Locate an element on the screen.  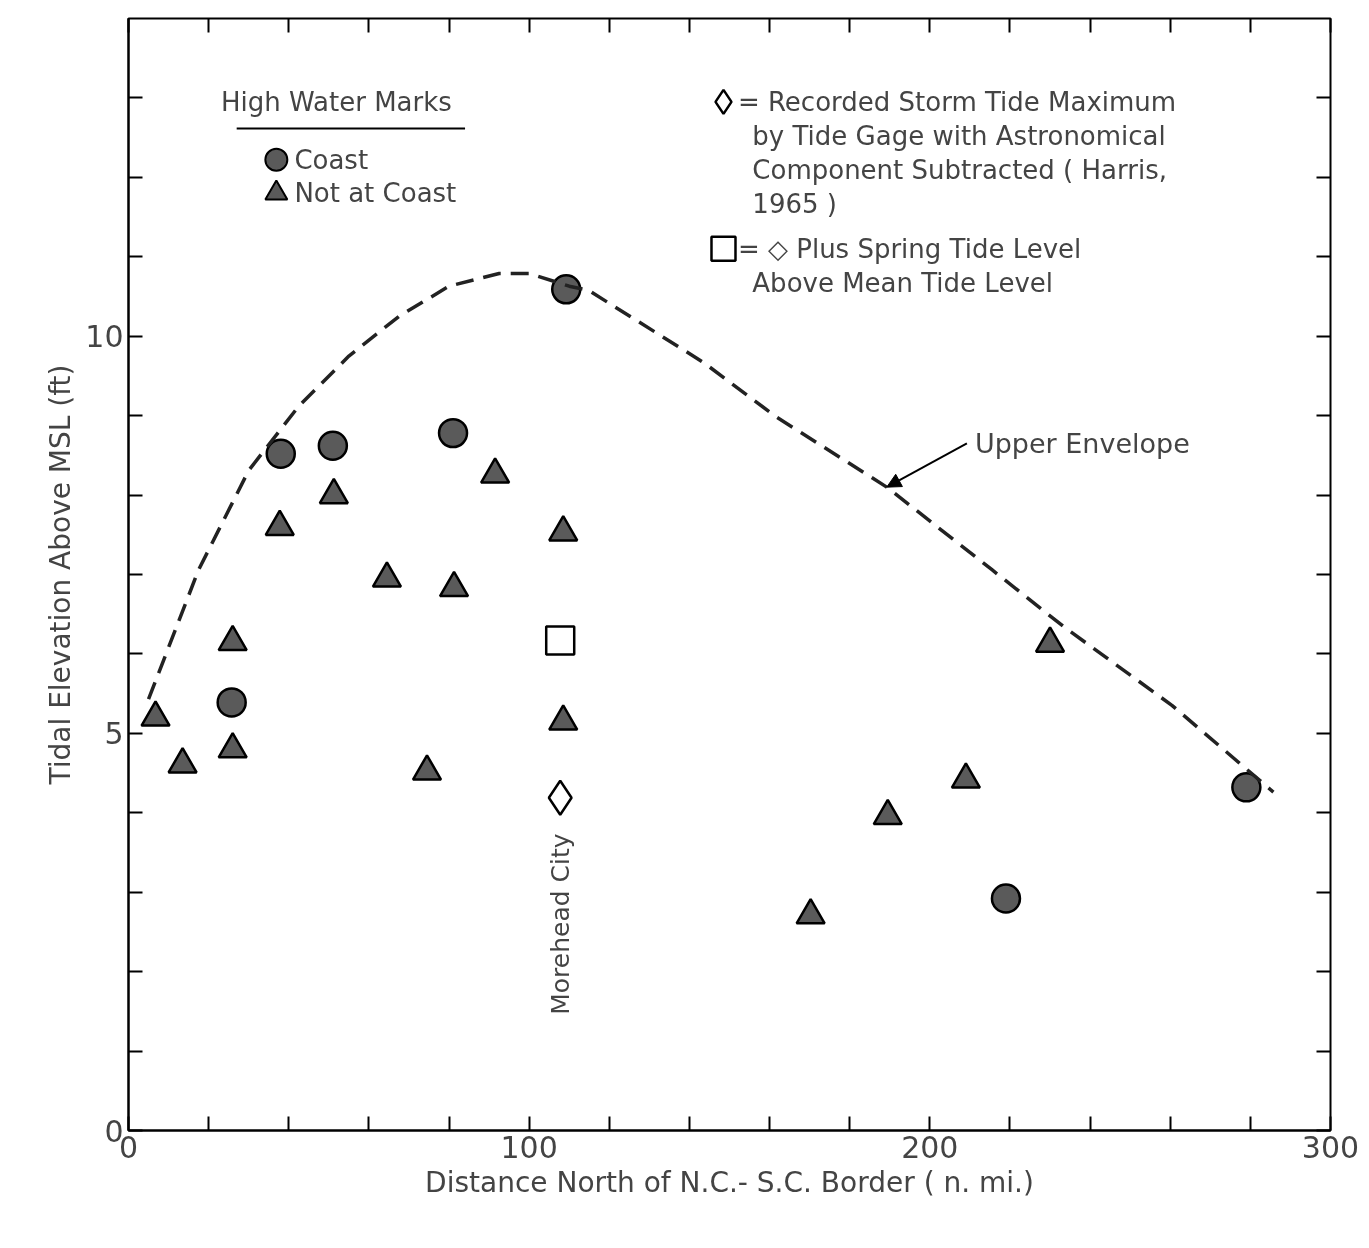
x-tick-label: 200 is located at coordinates (930, 1147).